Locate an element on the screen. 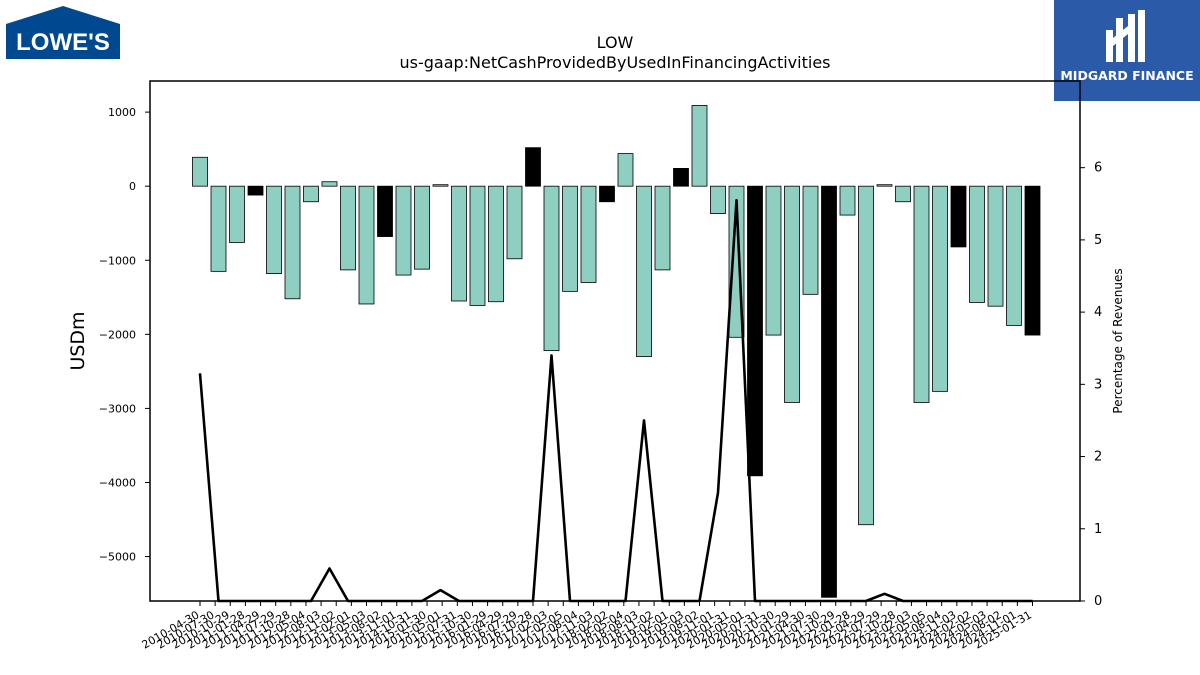  midgard-finance-text: MIDGARD FINANCE is located at coordinates (1127, 75).